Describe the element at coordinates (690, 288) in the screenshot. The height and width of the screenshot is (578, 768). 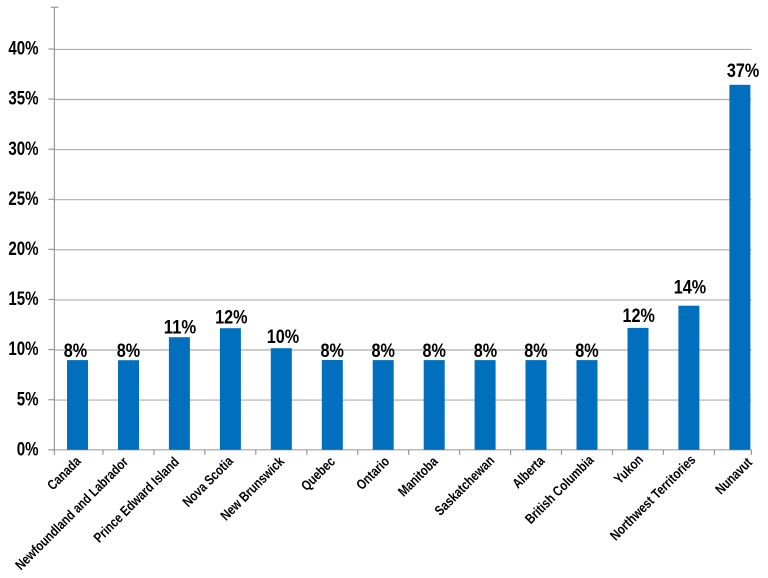
I see `svg-text: 14%` at that location.